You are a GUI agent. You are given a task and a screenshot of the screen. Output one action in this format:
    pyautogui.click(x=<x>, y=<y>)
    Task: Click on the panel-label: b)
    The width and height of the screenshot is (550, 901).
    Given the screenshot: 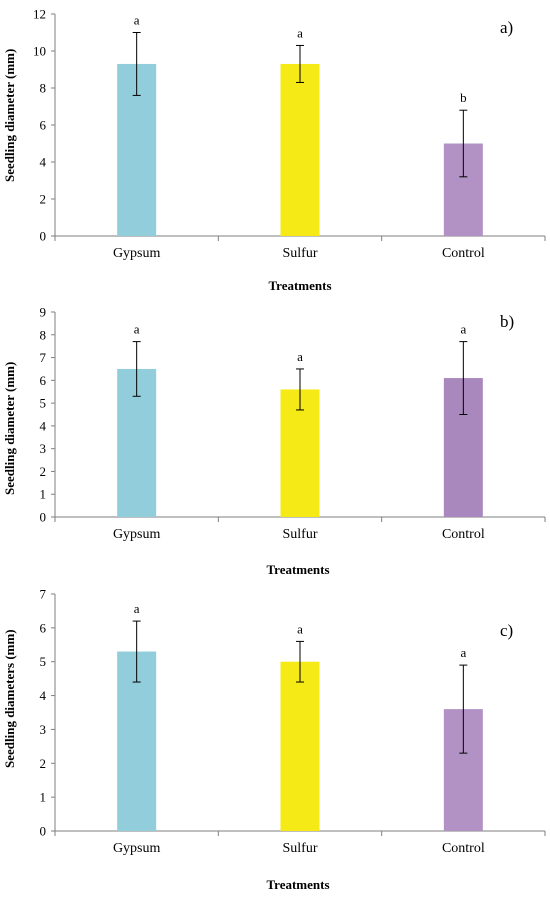 What is the action you would take?
    pyautogui.click(x=507, y=321)
    